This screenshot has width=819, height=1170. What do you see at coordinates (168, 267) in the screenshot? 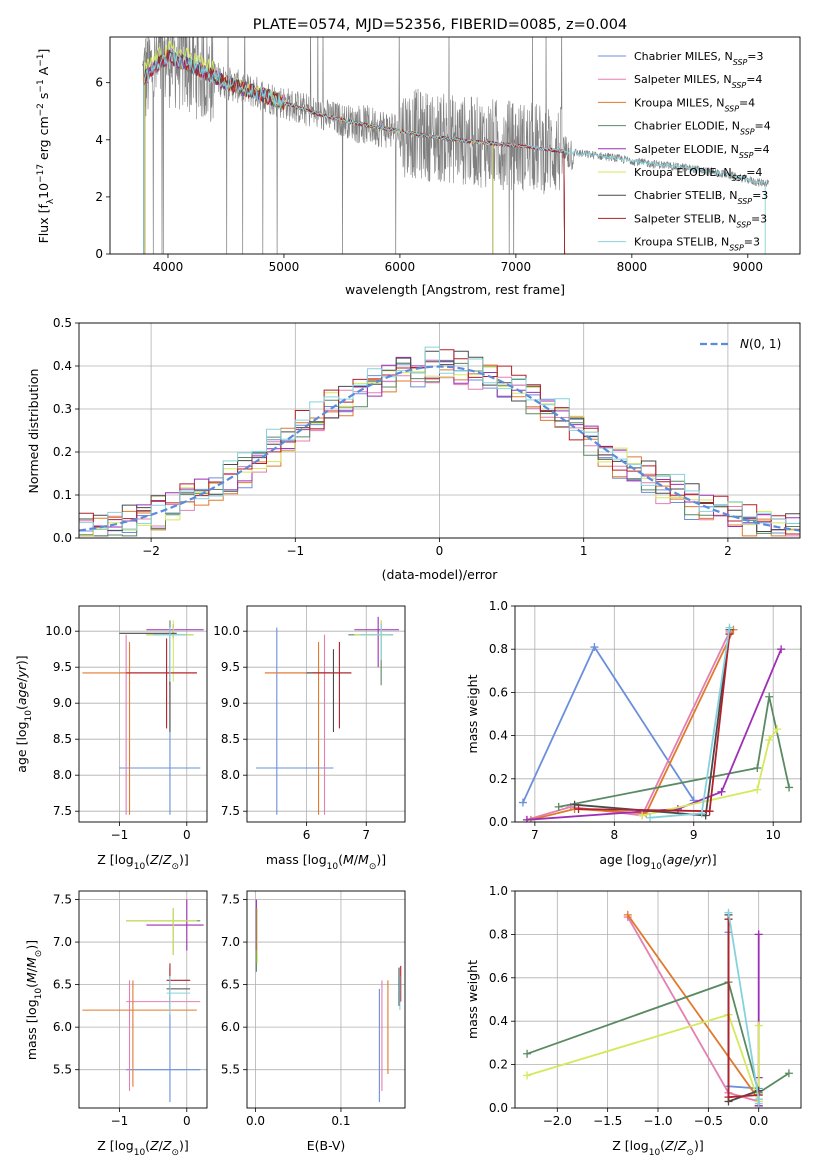
I see `x-tick-label: 4000` at bounding box center [168, 267].